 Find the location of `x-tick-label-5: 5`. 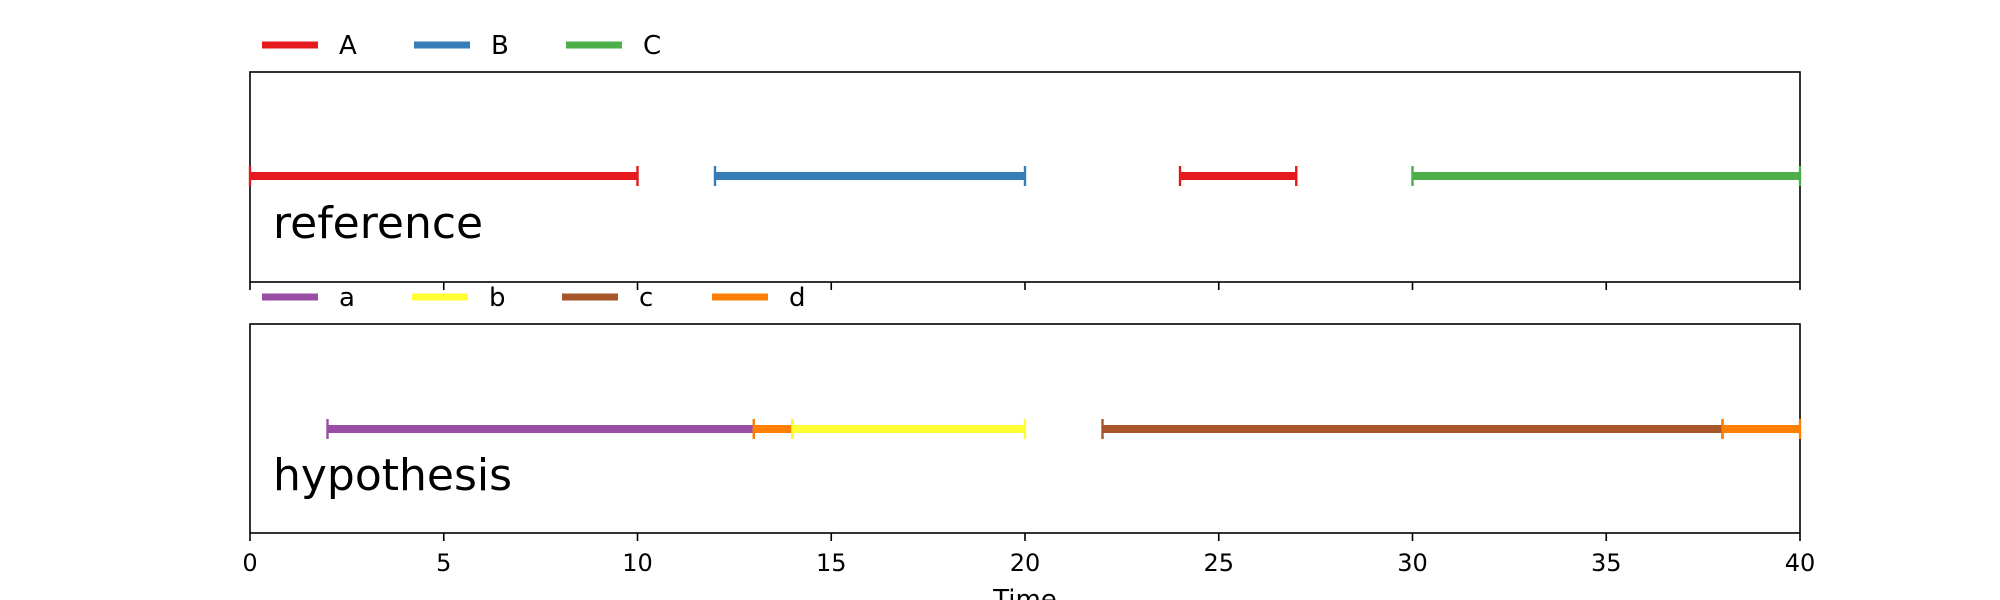

x-tick-label-5: 5 is located at coordinates (443, 563).